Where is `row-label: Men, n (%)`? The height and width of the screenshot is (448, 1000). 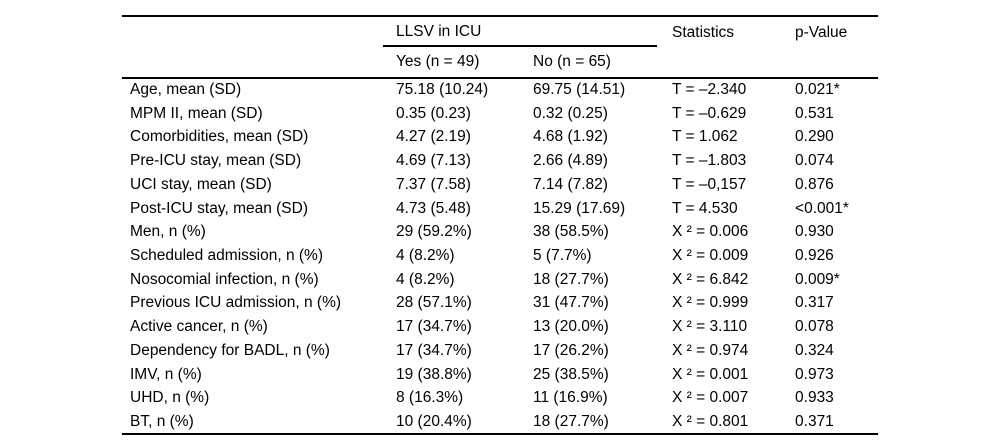 row-label: Men, n (%) is located at coordinates (168, 232).